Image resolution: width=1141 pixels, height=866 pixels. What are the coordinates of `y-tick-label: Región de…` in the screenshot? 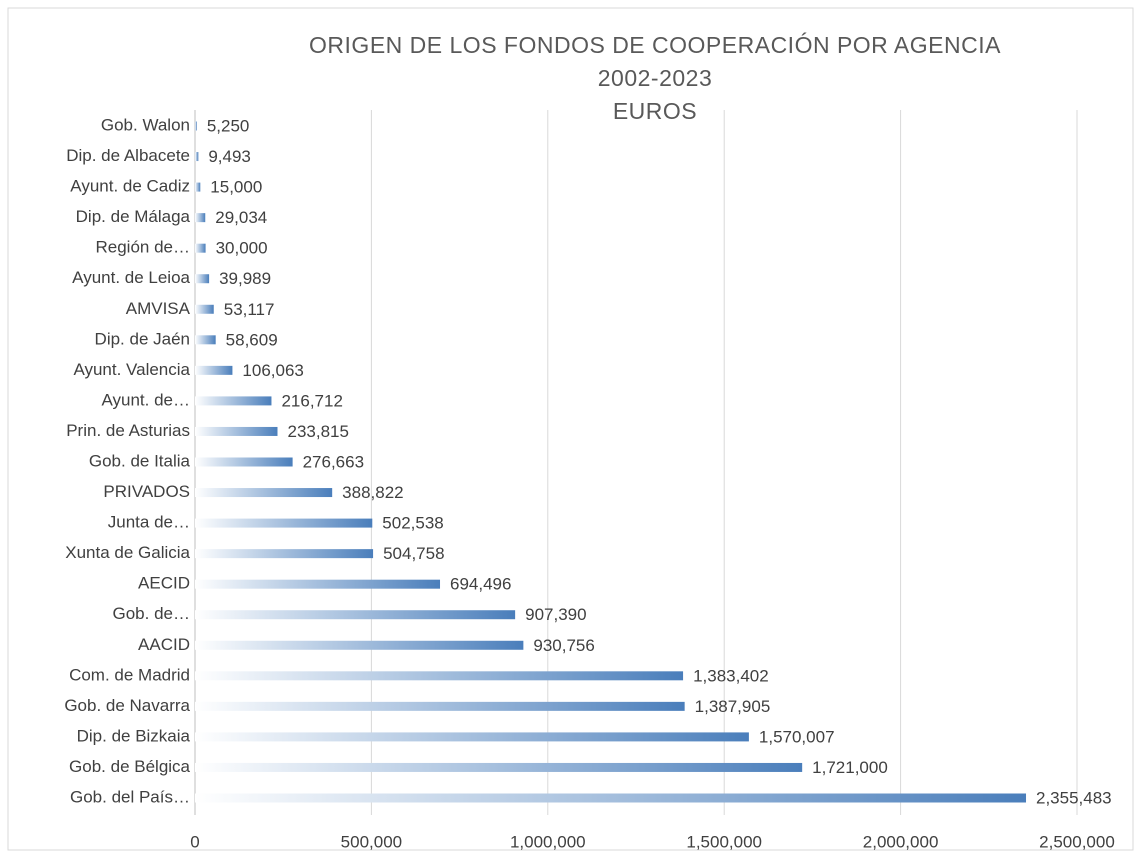 It's located at (142, 247).